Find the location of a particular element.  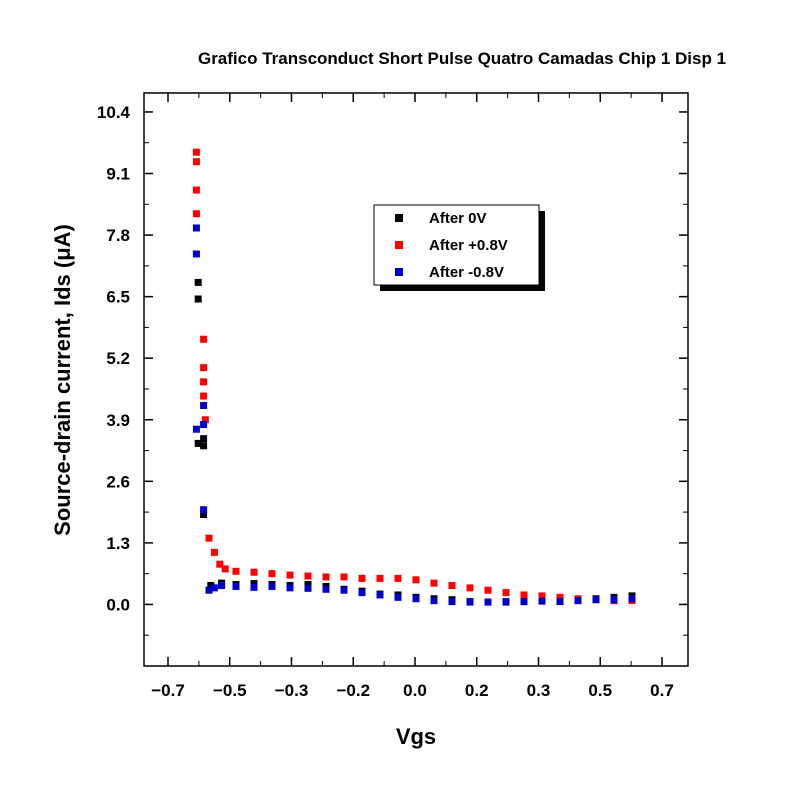

y-tick-label: 3.9 is located at coordinates (118, 420).